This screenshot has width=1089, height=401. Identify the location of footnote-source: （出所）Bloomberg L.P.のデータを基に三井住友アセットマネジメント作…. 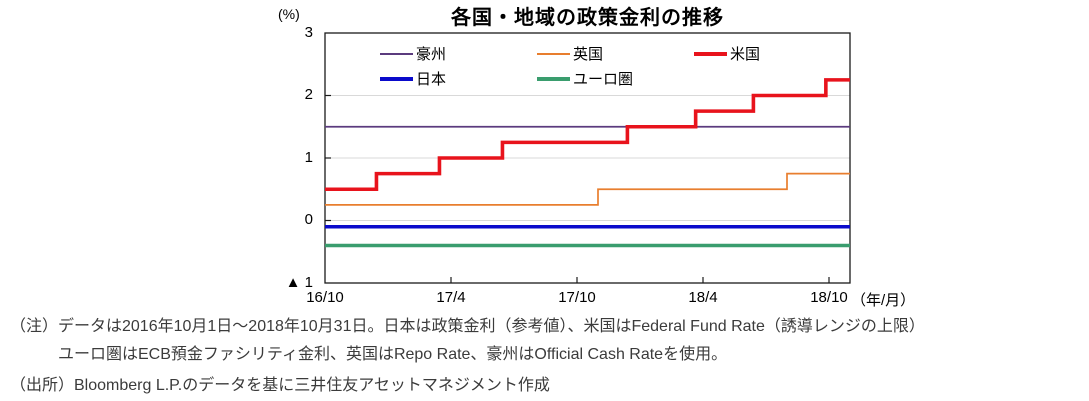
(280, 385).